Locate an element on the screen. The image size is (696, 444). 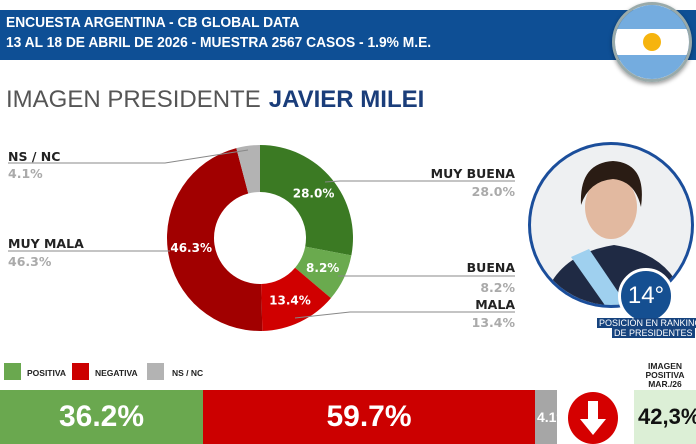
leader-muy-buena is located at coordinates (419, 181).